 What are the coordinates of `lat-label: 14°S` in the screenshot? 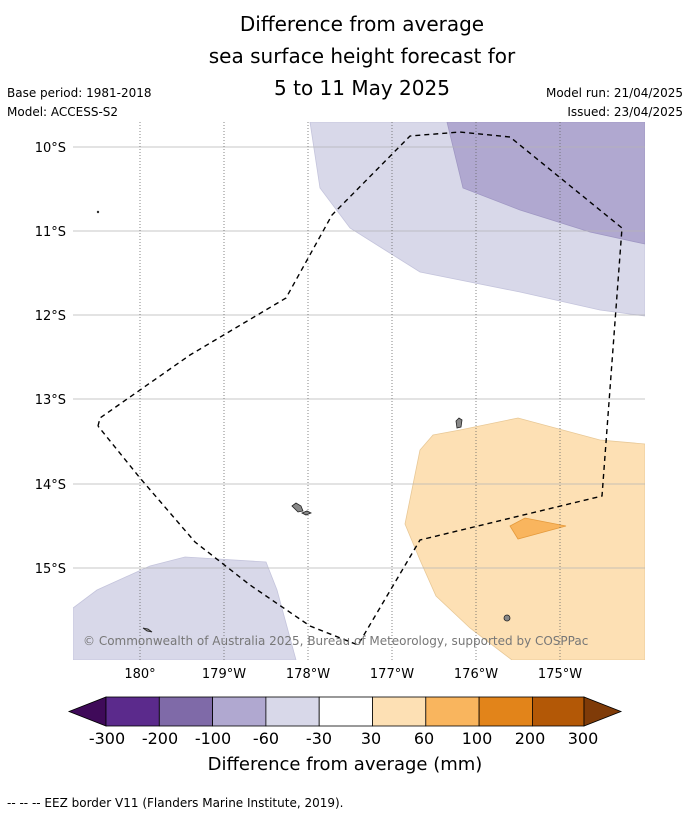 It's located at (50, 485).